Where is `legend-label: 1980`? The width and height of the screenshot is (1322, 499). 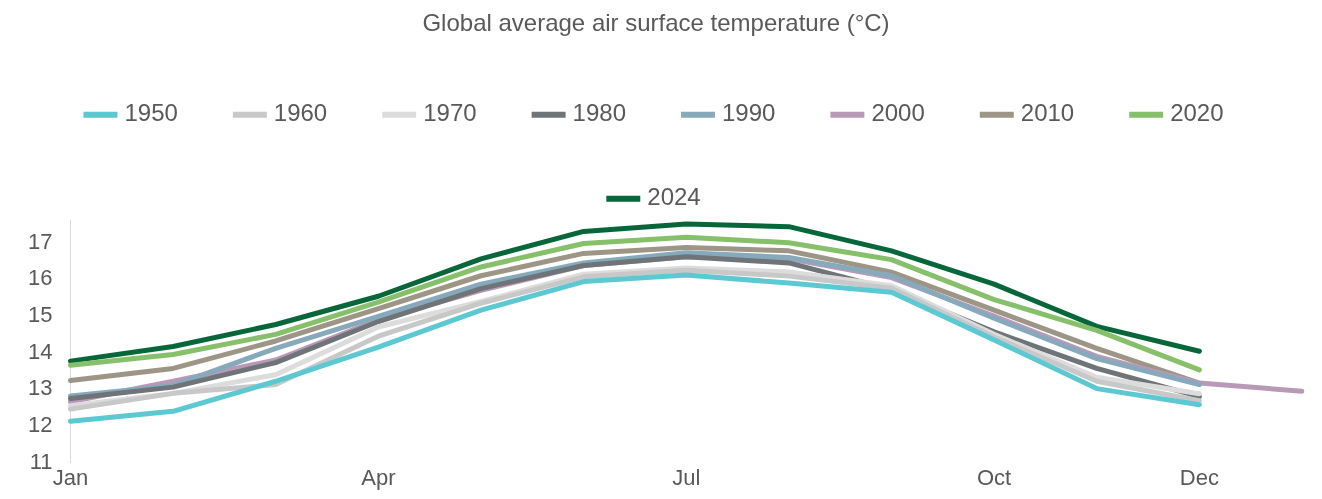 legend-label: 1980 is located at coordinates (599, 113).